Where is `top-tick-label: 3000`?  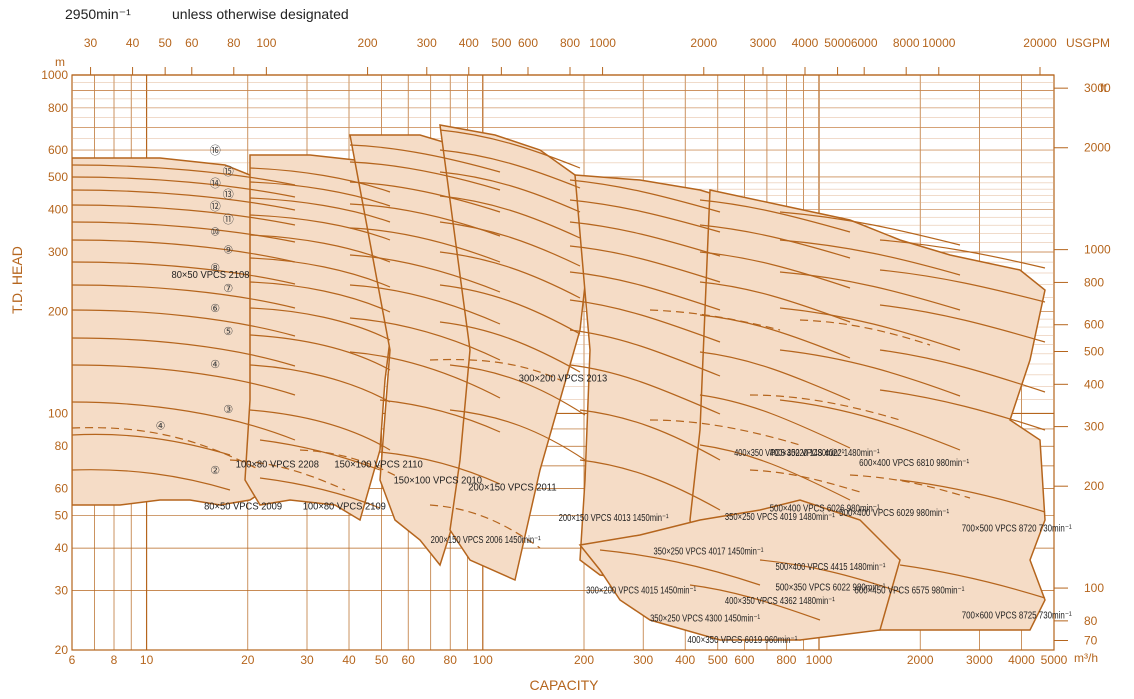 top-tick-label: 3000 is located at coordinates (763, 43).